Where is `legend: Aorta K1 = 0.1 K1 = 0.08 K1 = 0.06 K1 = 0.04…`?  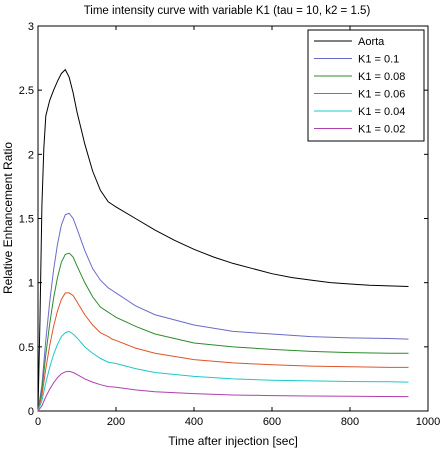
legend: Aorta K1 = 0.1 K1 = 0.08 K1 = 0.06 K1 = 0.04… is located at coordinates (366, 85).